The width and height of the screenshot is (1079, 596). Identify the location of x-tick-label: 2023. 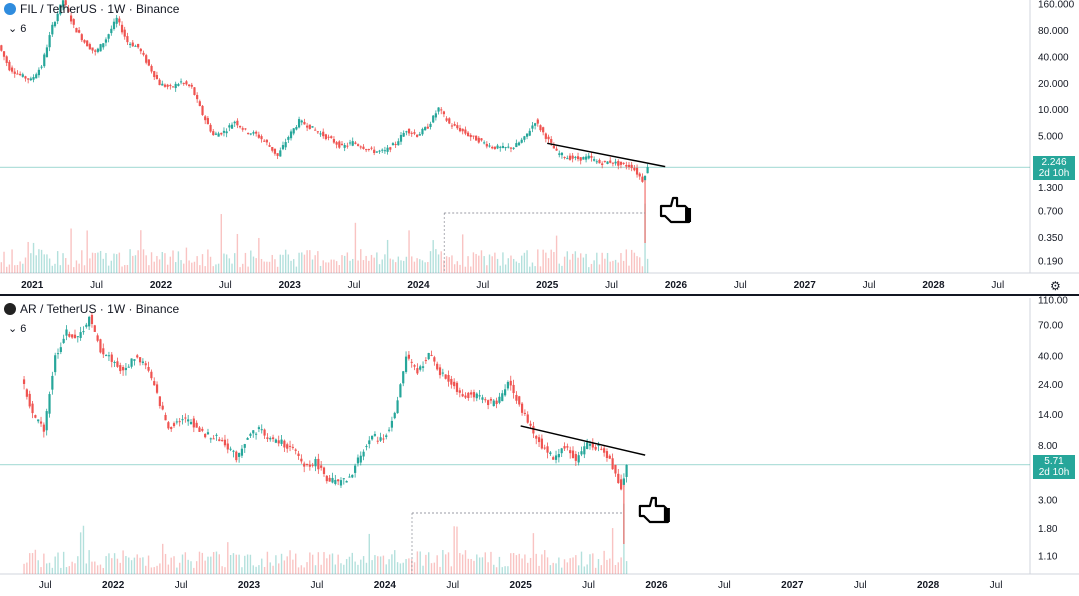
(249, 585).